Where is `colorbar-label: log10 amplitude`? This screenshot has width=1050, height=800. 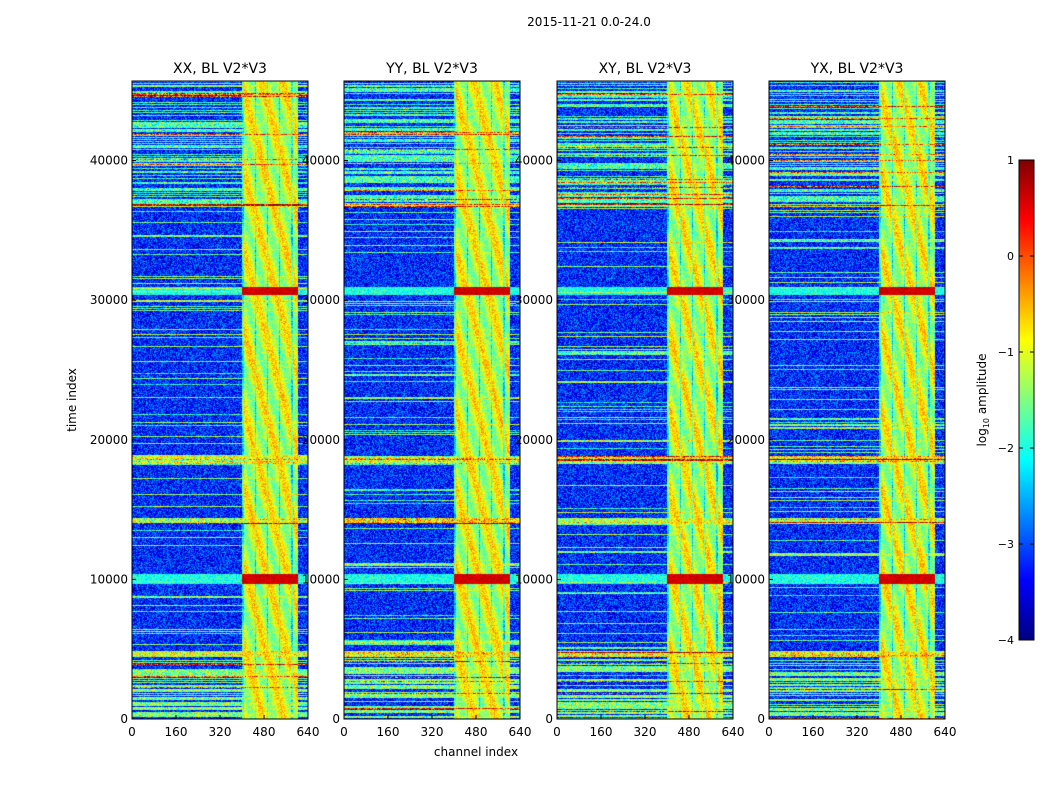 colorbar-label: log10 amplitude is located at coordinates (983, 400).